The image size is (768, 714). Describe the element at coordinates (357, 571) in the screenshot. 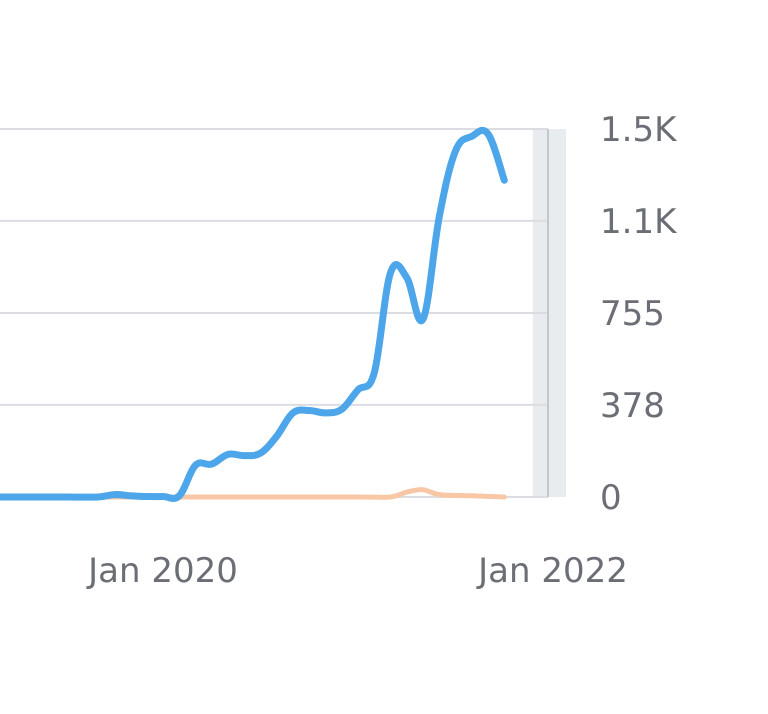

I see `x-axis: Jan 2020 Jan 2022` at that location.